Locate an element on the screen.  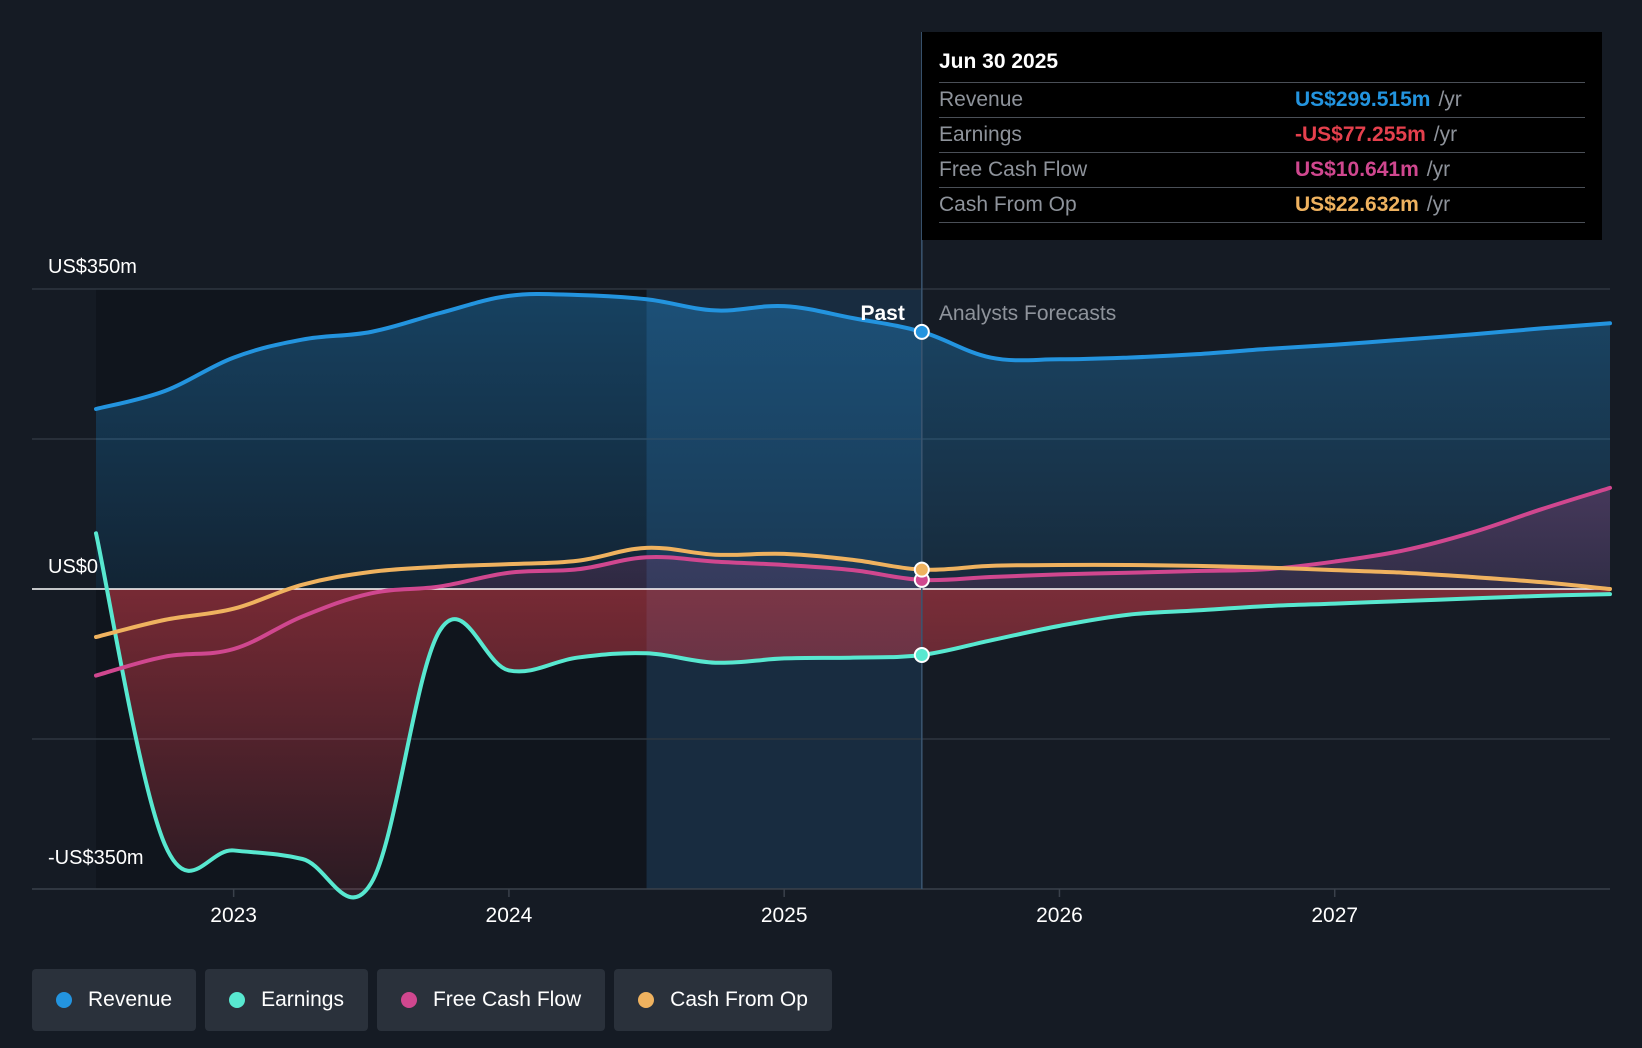
tooltip-label: Cash From Op is located at coordinates (1008, 204).